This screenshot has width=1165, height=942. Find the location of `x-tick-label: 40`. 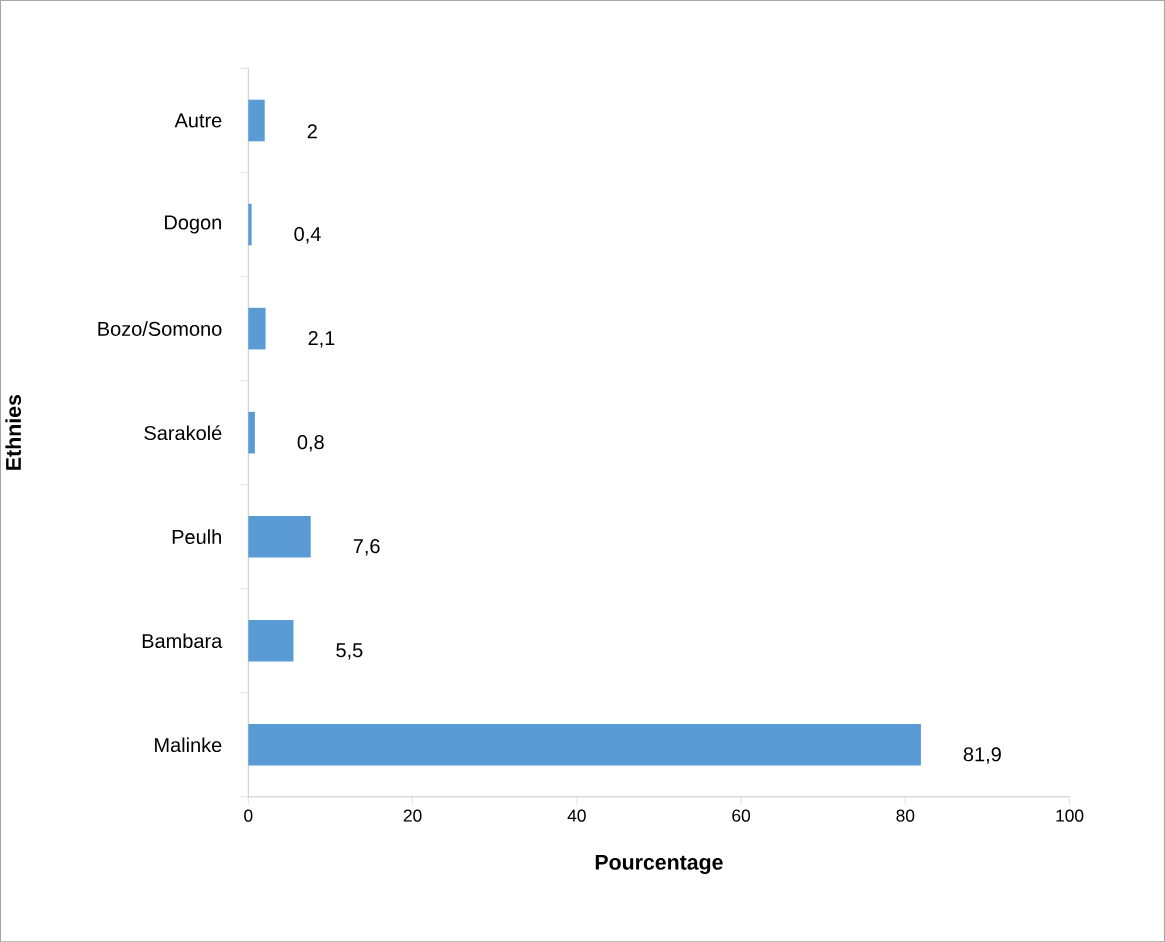

x-tick-label: 40 is located at coordinates (576, 815).